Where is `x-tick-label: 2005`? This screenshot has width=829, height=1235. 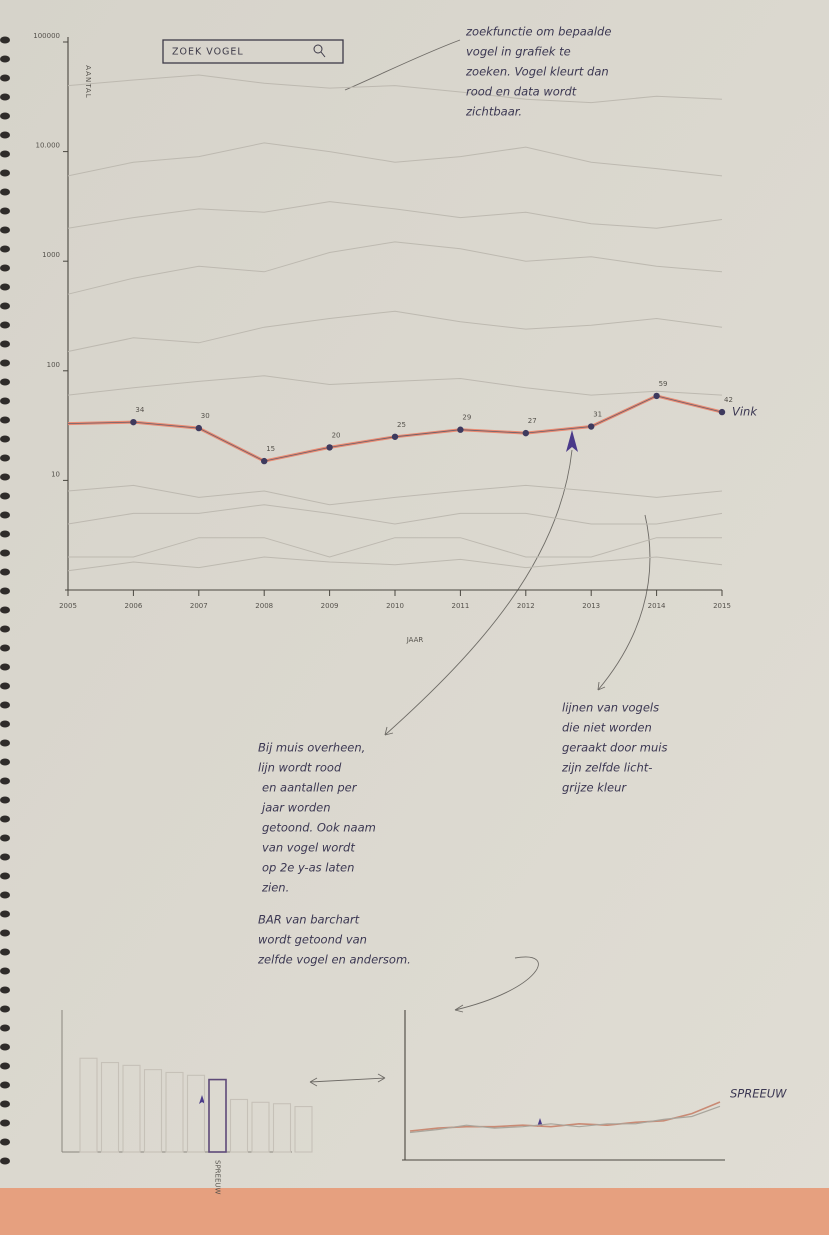
x-tick-label: 2005 is located at coordinates (68, 606).